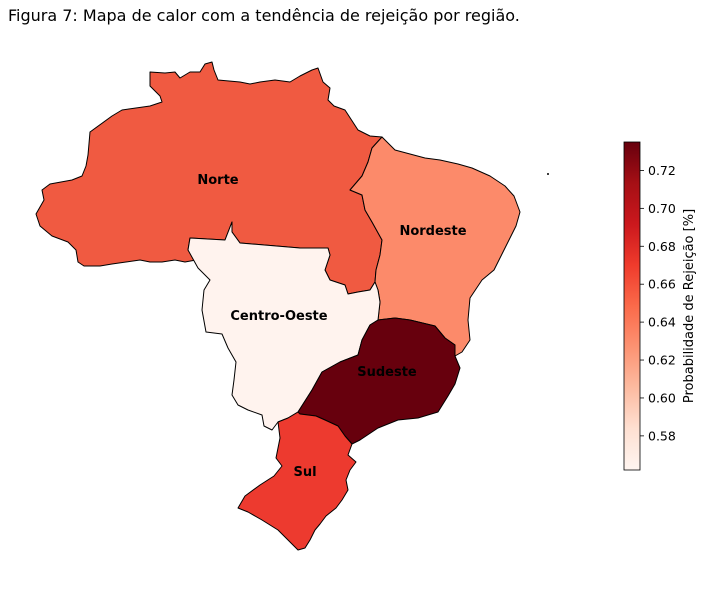 This screenshot has width=710, height=590. I want to click on colorbar-tick-label: 0.58, so click(662, 435).